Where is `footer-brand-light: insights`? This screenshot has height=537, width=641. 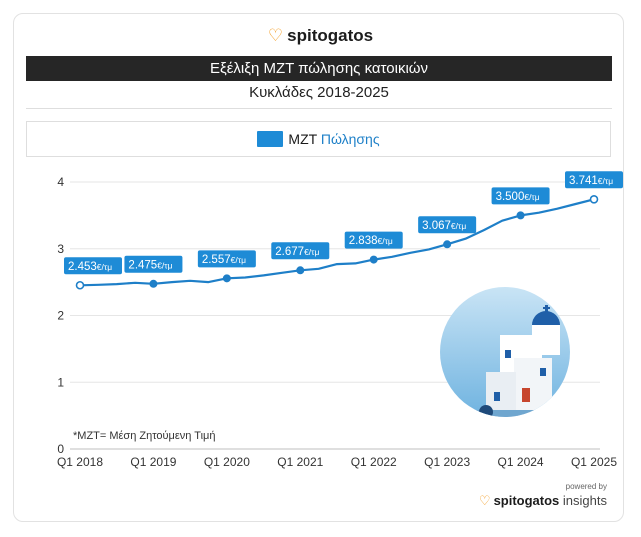
footer-brand-light: insights is located at coordinates (584, 500).